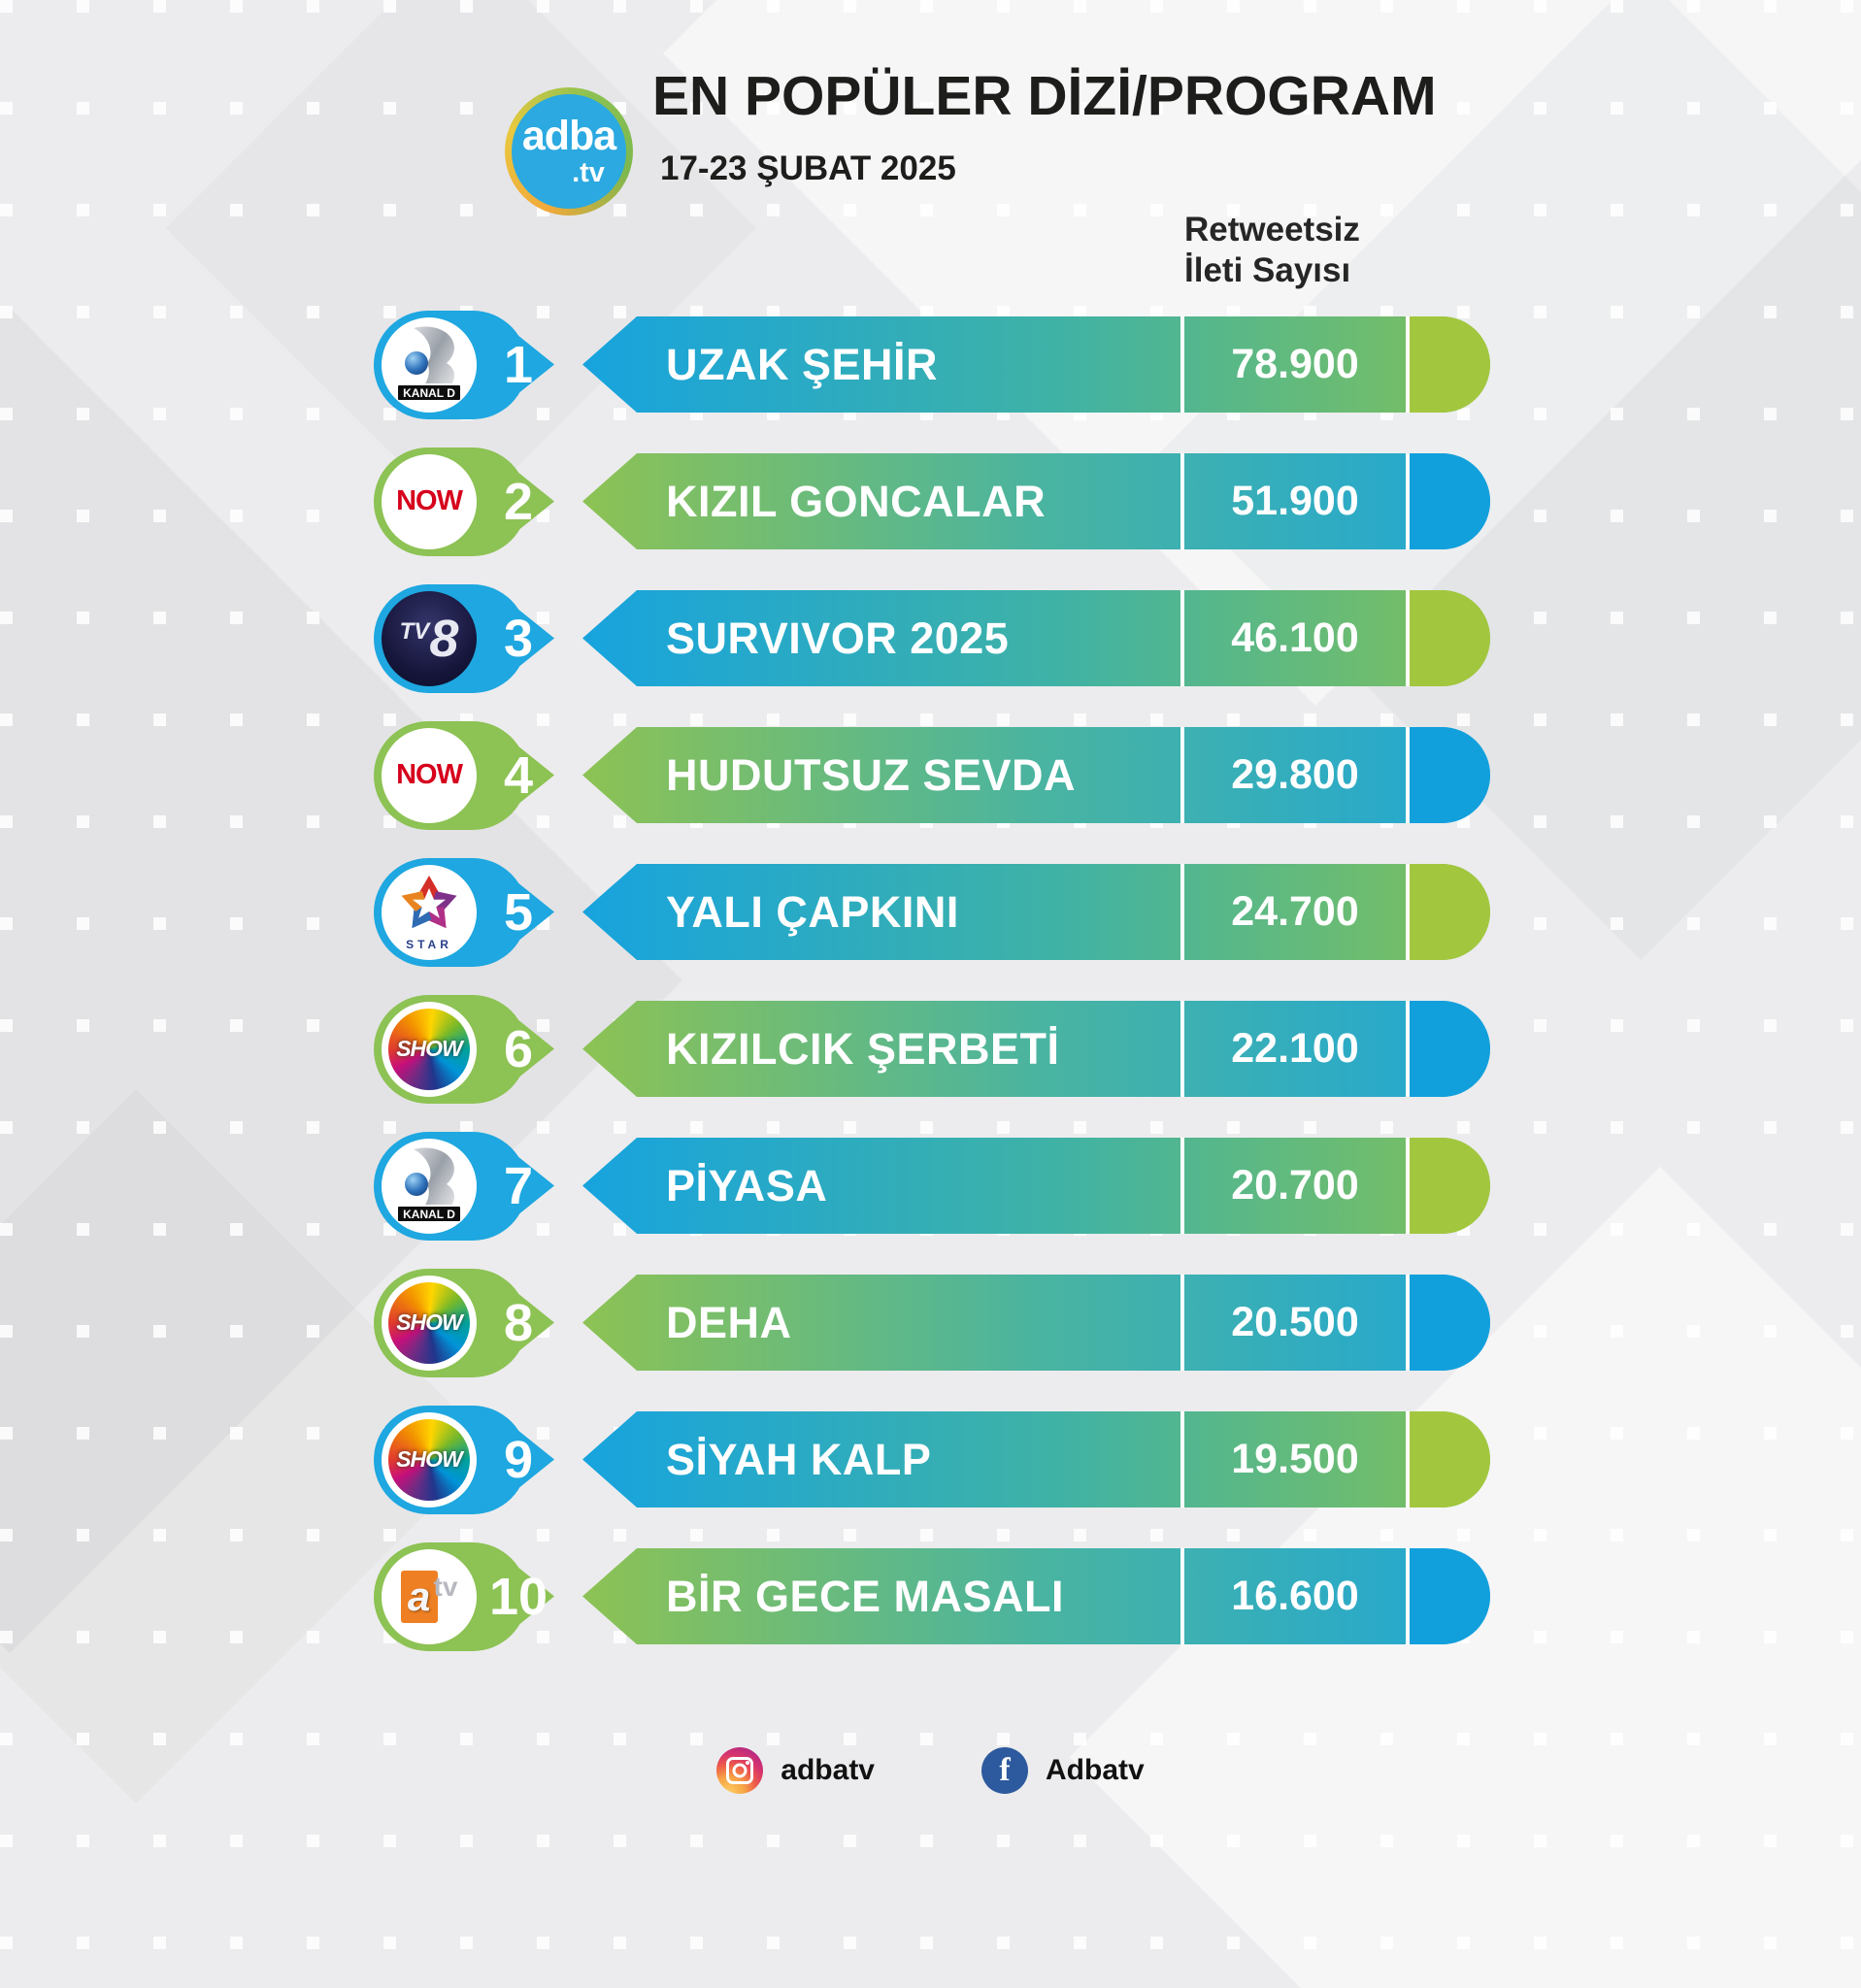 This screenshot has height=1988, width=1861. I want to click on metric-column-header: Retweetsiz İleti Sayısı, so click(1272, 250).